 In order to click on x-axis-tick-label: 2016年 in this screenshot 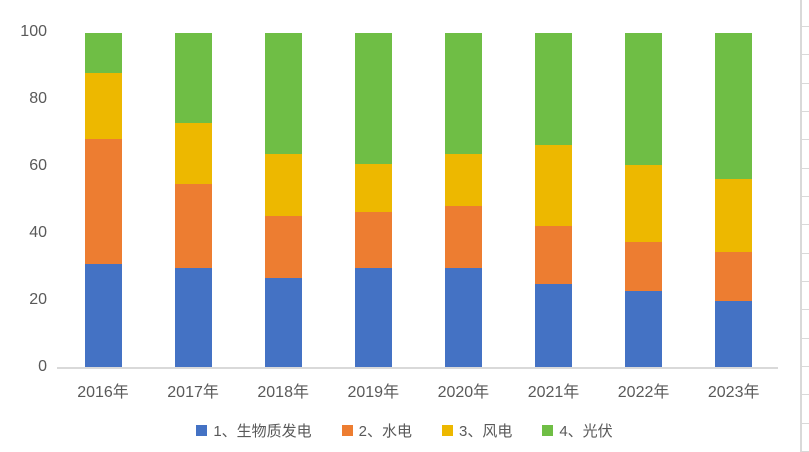, I will do `click(103, 392)`.